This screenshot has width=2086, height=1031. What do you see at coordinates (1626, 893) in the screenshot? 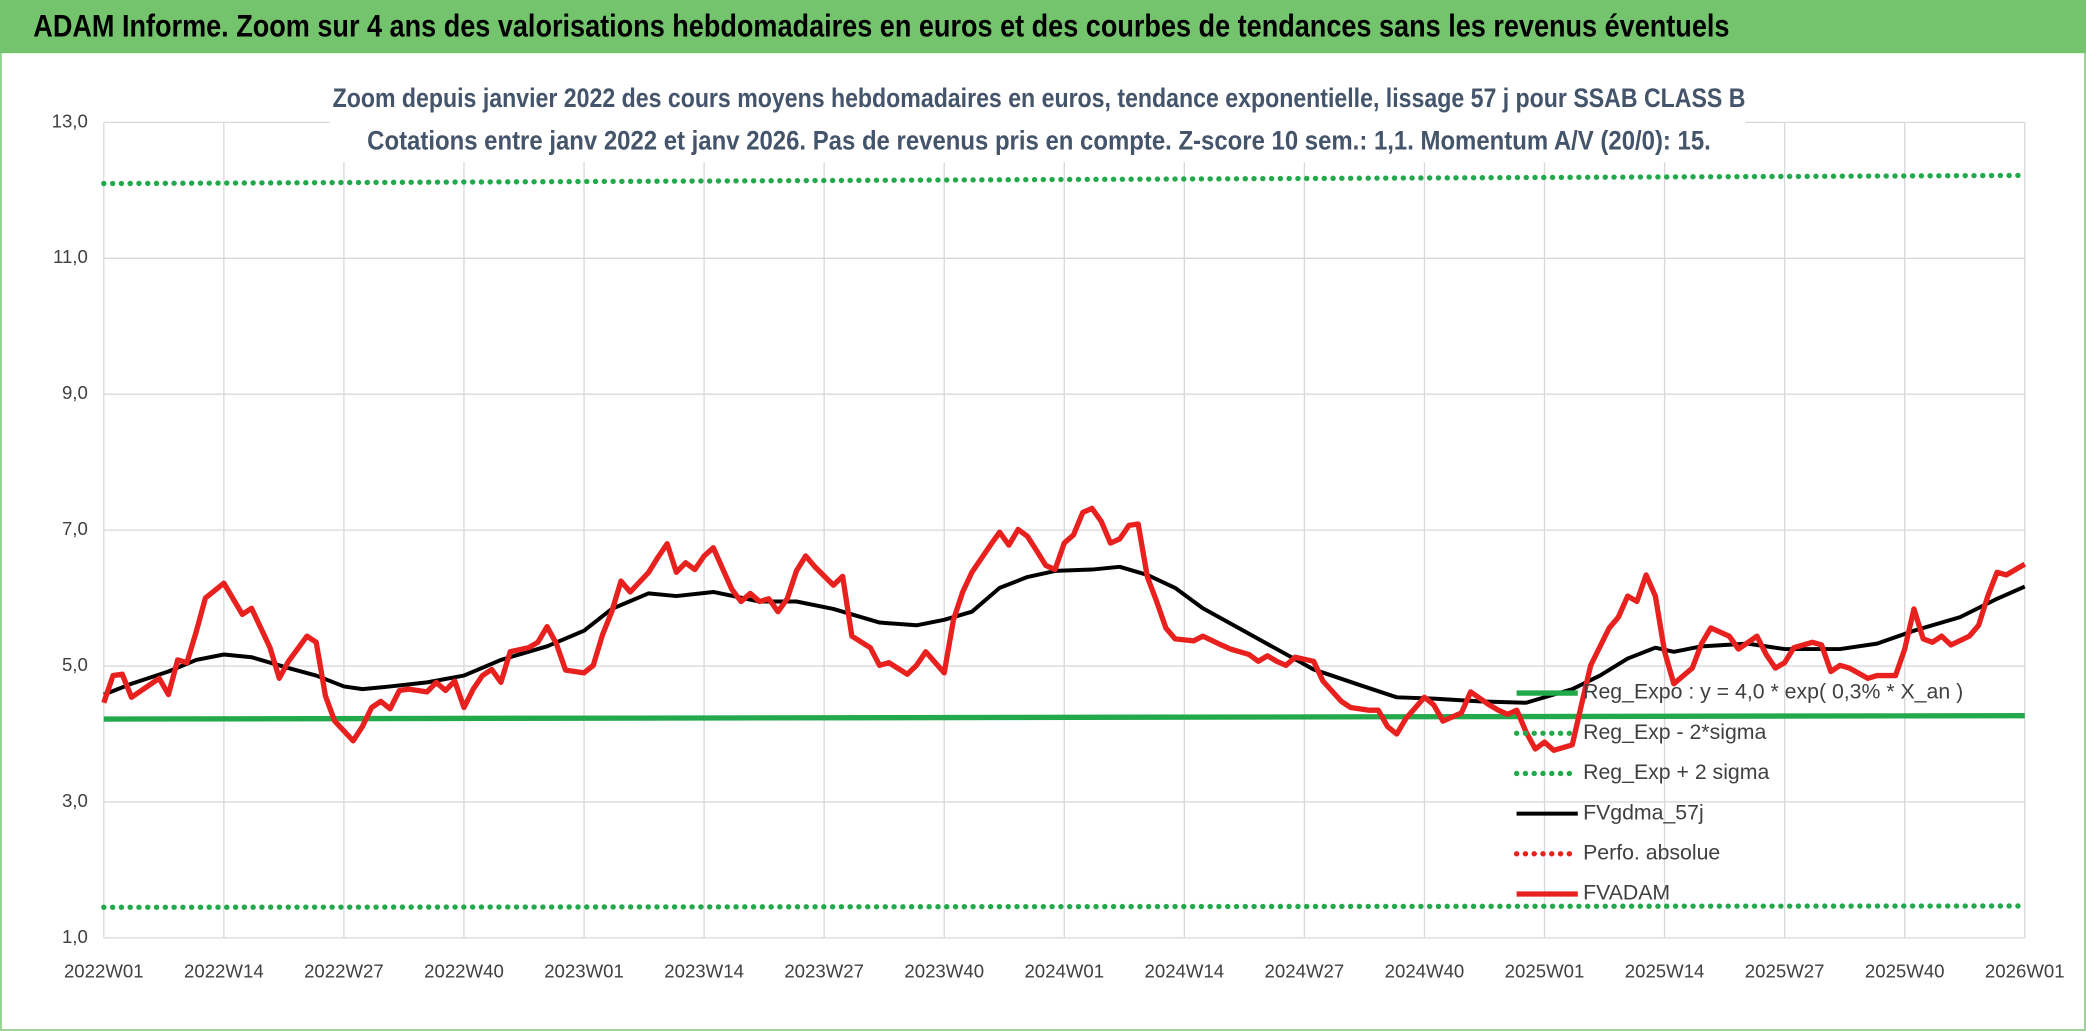
I see `legend-label: FVADAM` at bounding box center [1626, 893].